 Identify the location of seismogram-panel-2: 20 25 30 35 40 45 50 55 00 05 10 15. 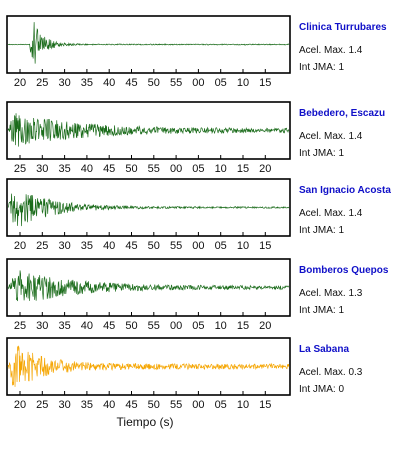
(148, 215).